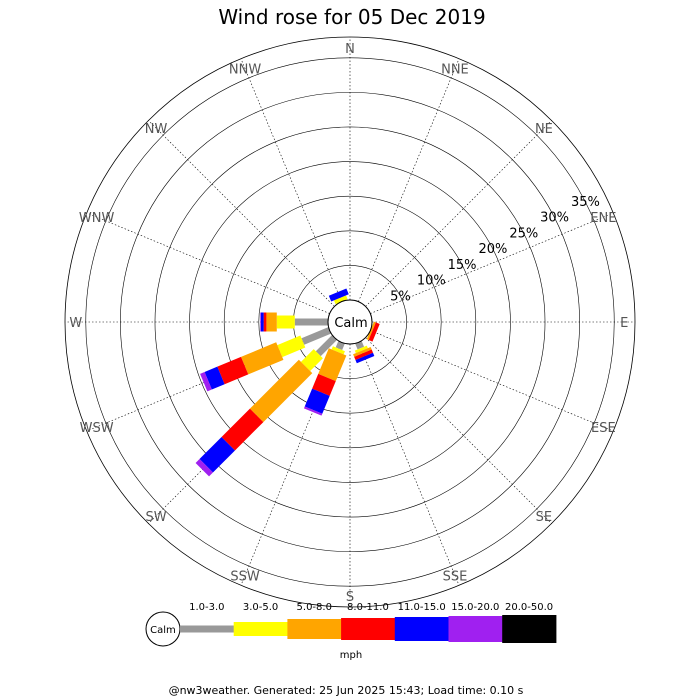 This screenshot has width=700, height=700. What do you see at coordinates (455, 576) in the screenshot?
I see `direction-label-sse: SSE` at bounding box center [455, 576].